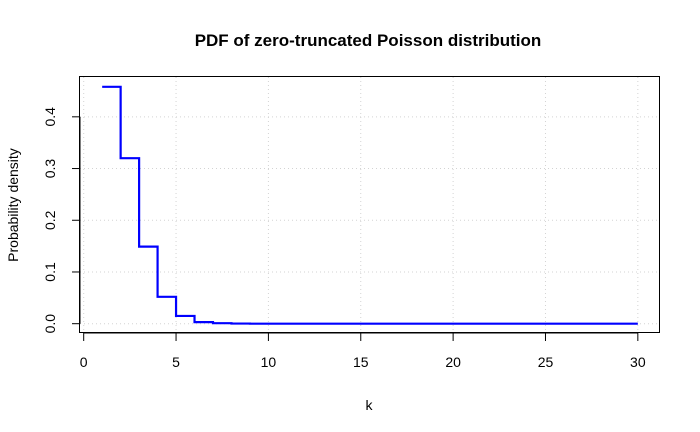  What do you see at coordinates (546, 362) in the screenshot?
I see `x-tick-label: 25` at bounding box center [546, 362].